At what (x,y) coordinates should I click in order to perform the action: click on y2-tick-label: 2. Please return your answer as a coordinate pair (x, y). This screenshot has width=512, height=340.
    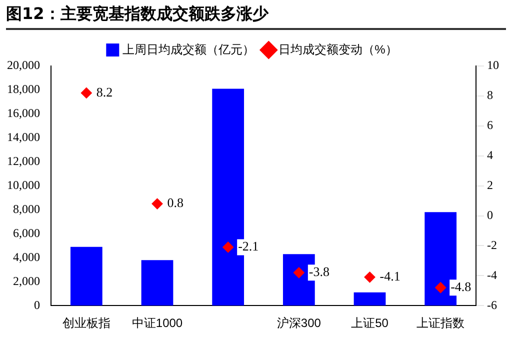
    Looking at the image, I should click on (490, 185).